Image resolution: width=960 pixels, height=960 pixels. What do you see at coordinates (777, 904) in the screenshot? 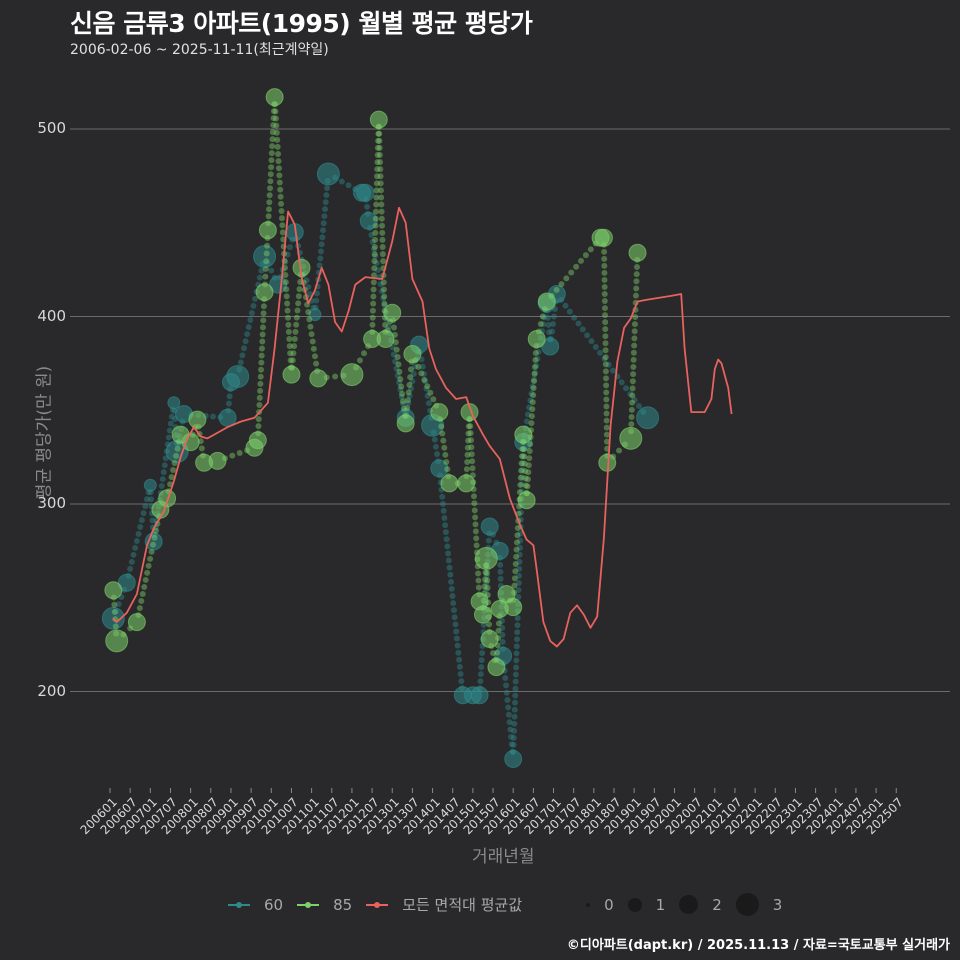
I see `legend-size-label: 3` at bounding box center [777, 904].